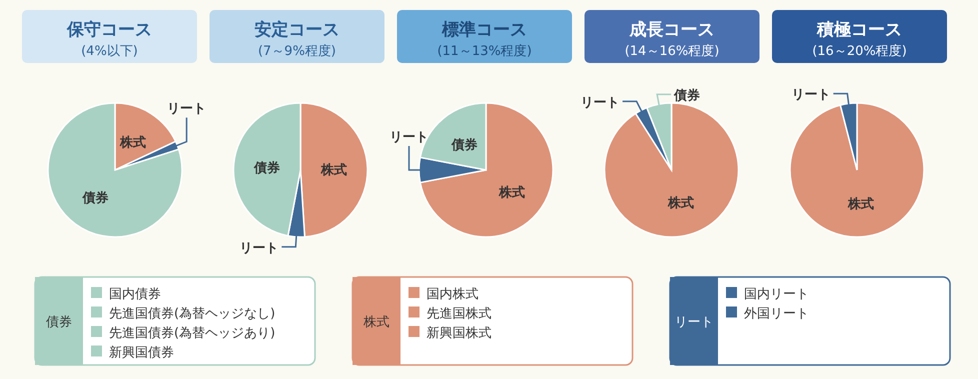  What do you see at coordinates (109, 51) in the screenshot?
I see `chart-subtitle: (4%以下)` at bounding box center [109, 51].